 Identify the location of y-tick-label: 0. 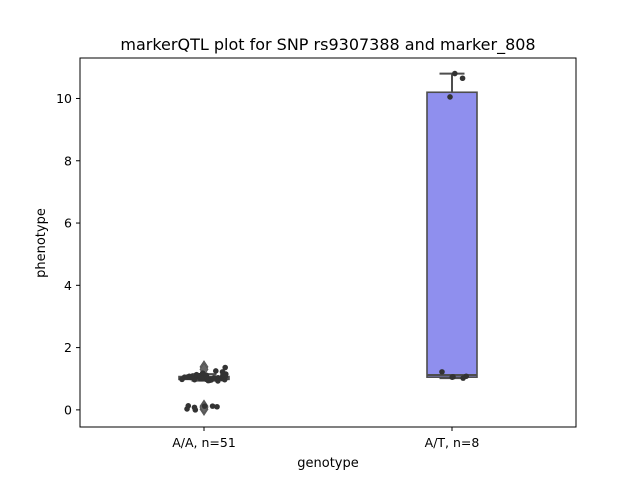
(68, 409).